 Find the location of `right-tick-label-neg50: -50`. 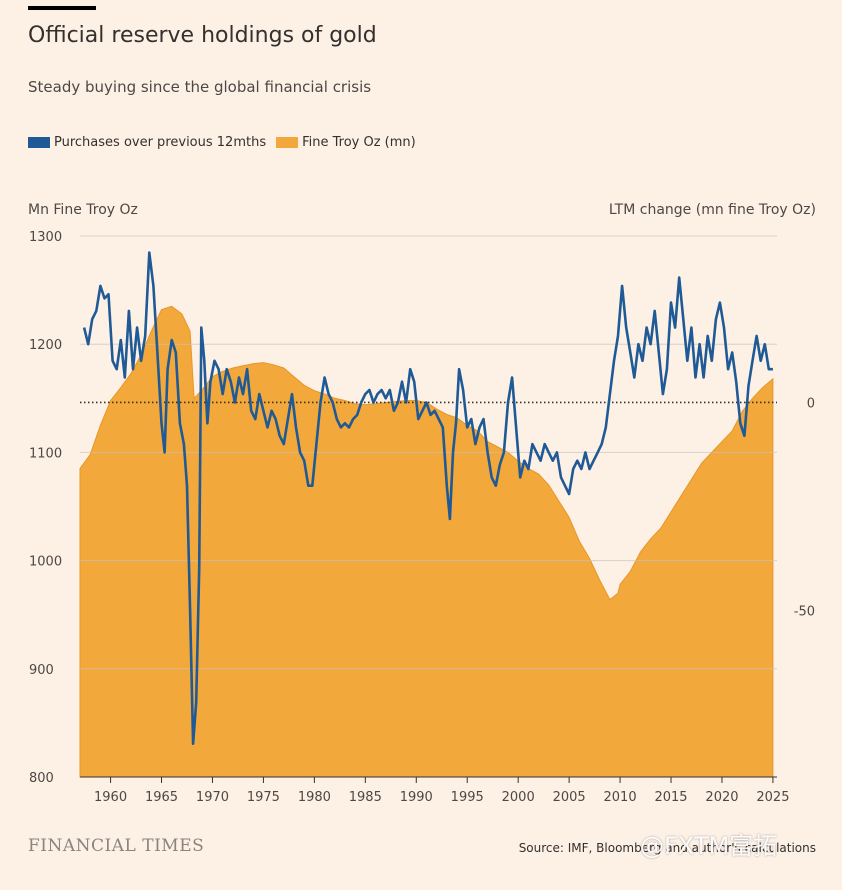

right-tick-label-neg50: -50 is located at coordinates (804, 612).